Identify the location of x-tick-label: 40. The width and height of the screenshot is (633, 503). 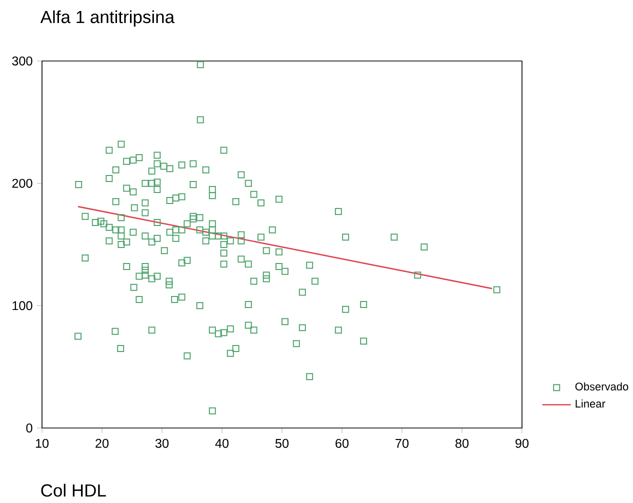
(222, 443).